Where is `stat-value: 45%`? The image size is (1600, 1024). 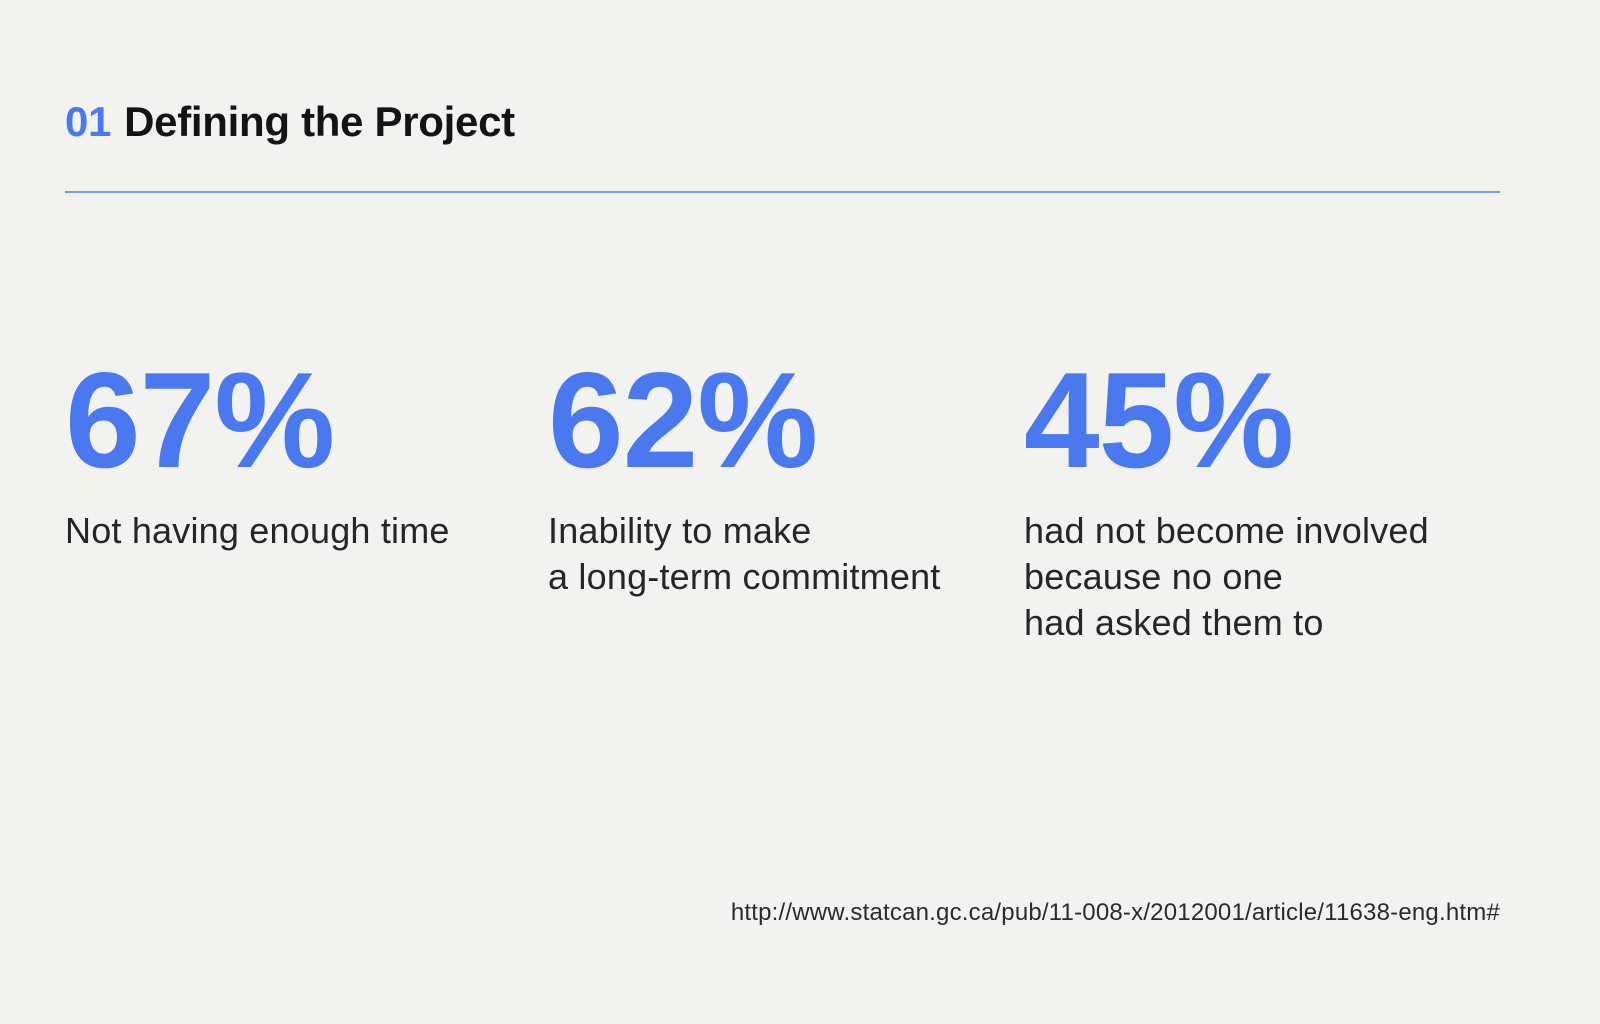 stat-value: 45% is located at coordinates (1159, 420).